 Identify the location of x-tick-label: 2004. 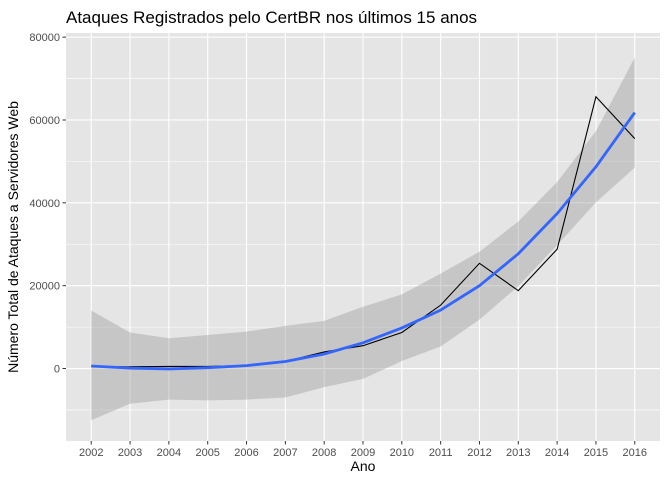
(169, 453).